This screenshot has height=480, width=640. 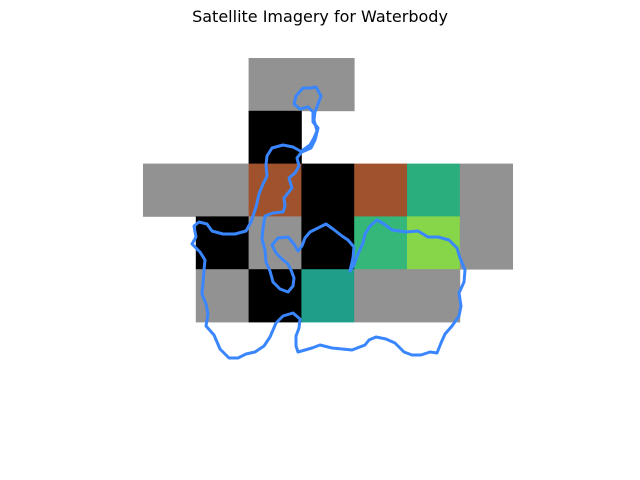 I want to click on map-title: Satellite Imagery for Waterbody, so click(x=320, y=16).